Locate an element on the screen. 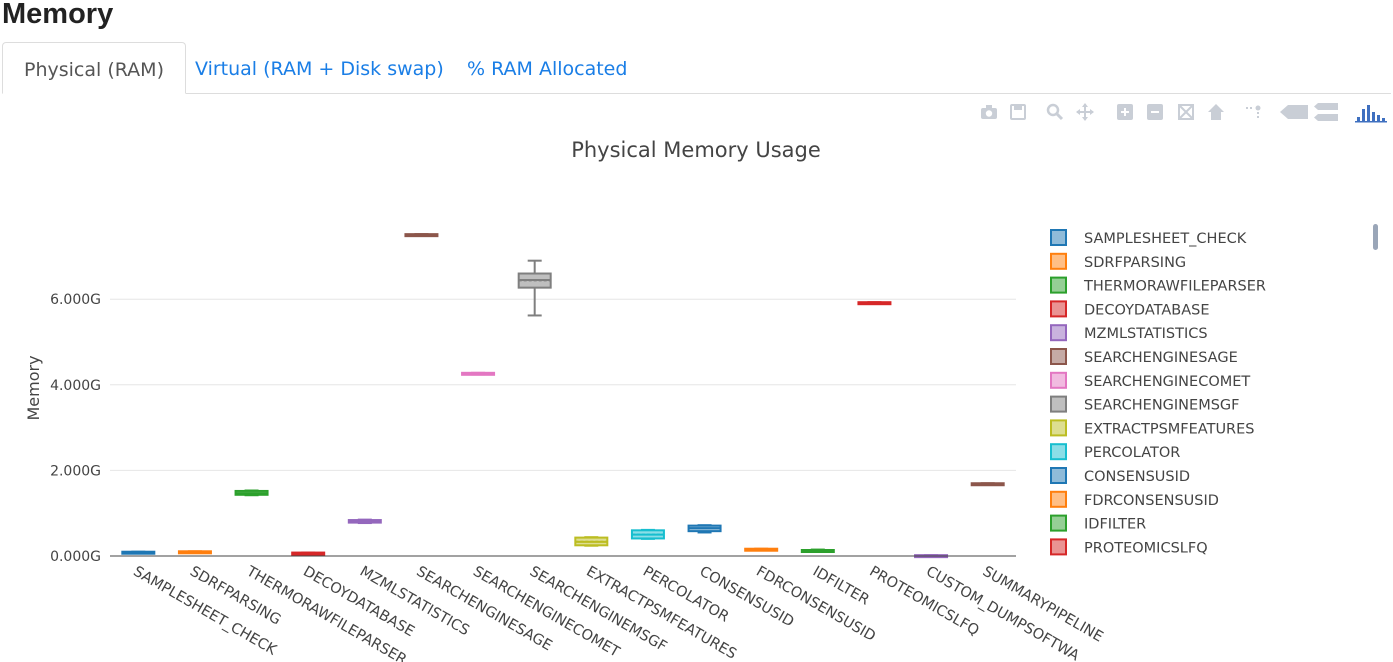 The height and width of the screenshot is (662, 1393). y-tick-label: 0.000G is located at coordinates (75, 557).